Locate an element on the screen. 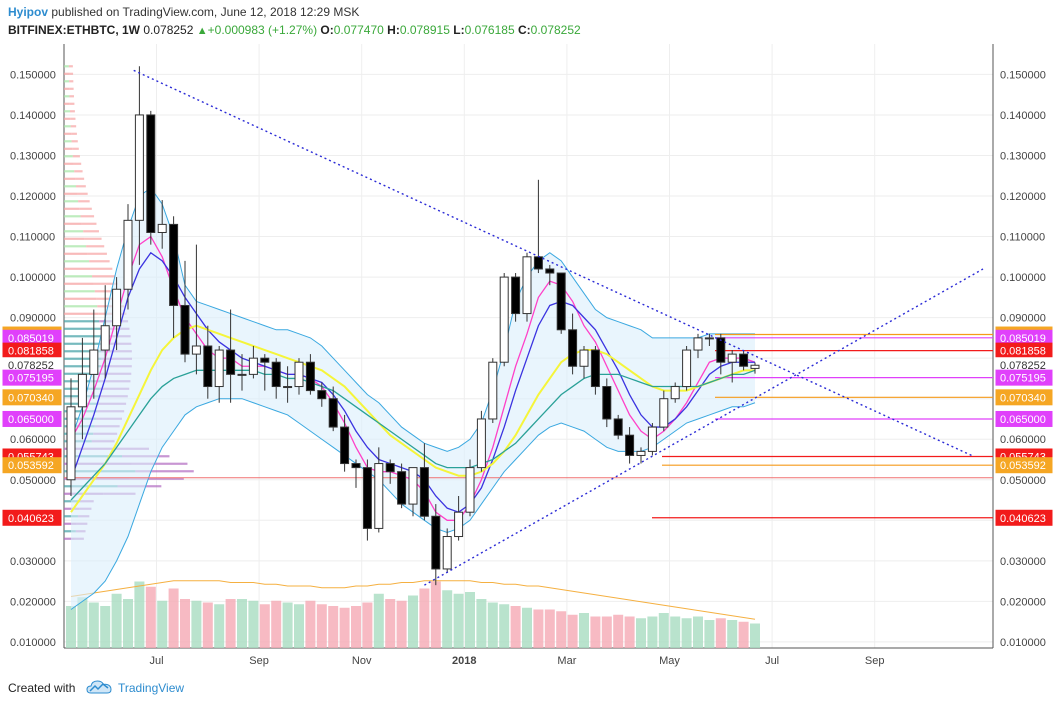 The width and height of the screenshot is (1057, 705). tradingview-link: TradingView is located at coordinates (151, 688).